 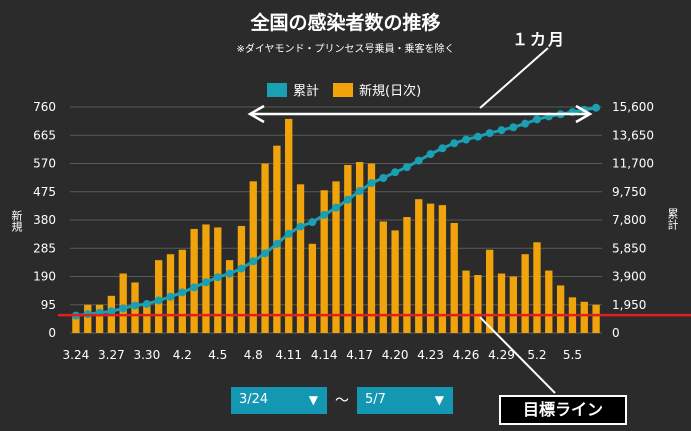 I want to click on x-tick-label: 4.5, so click(x=217, y=355).